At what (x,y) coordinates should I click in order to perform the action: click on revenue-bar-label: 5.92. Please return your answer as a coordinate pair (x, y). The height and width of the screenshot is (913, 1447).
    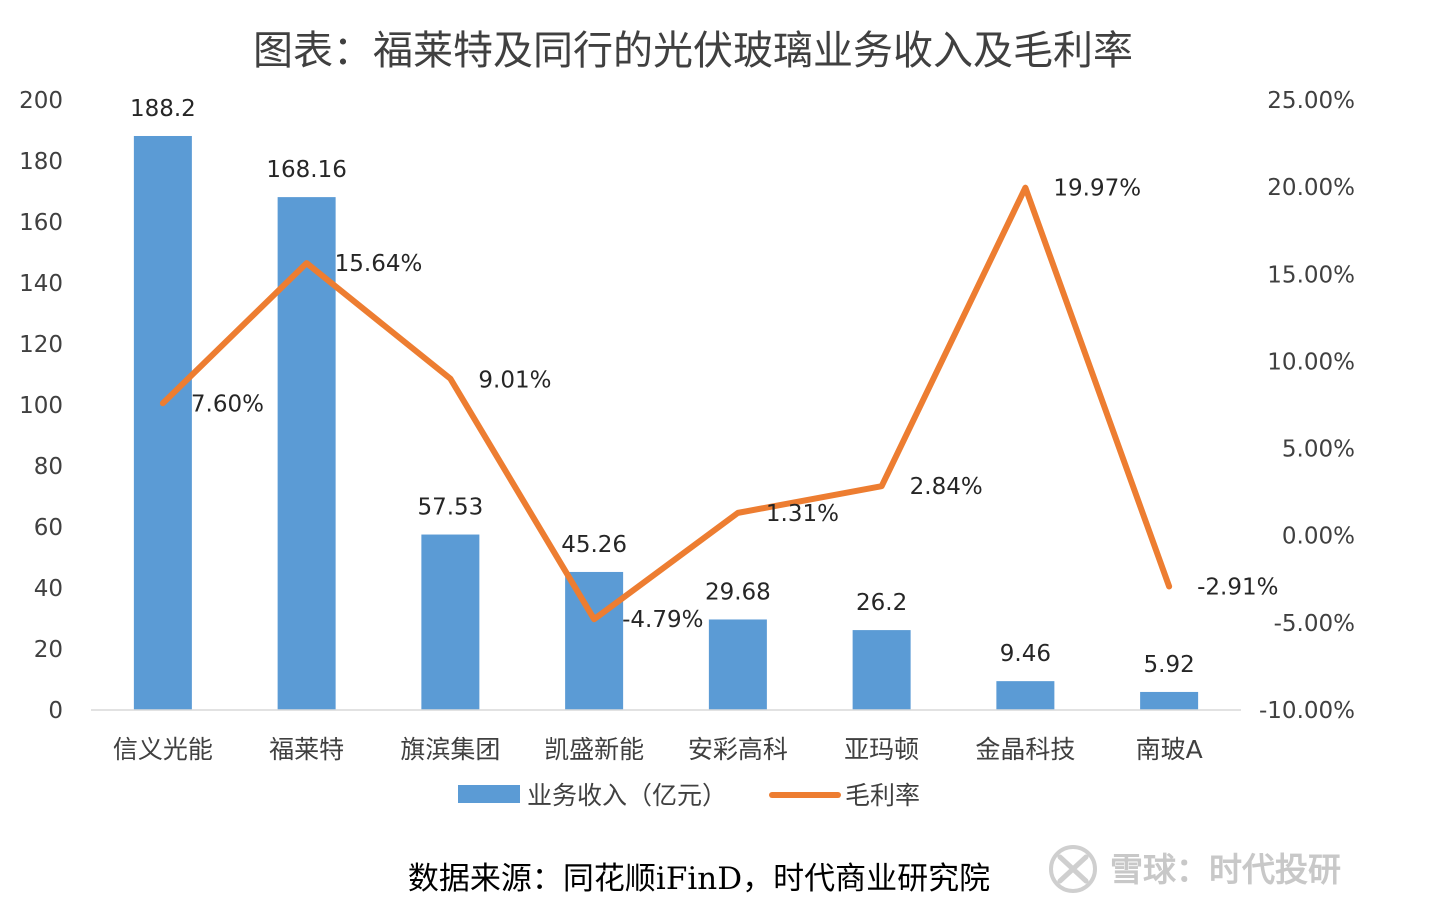
    Looking at the image, I should click on (1169, 665).